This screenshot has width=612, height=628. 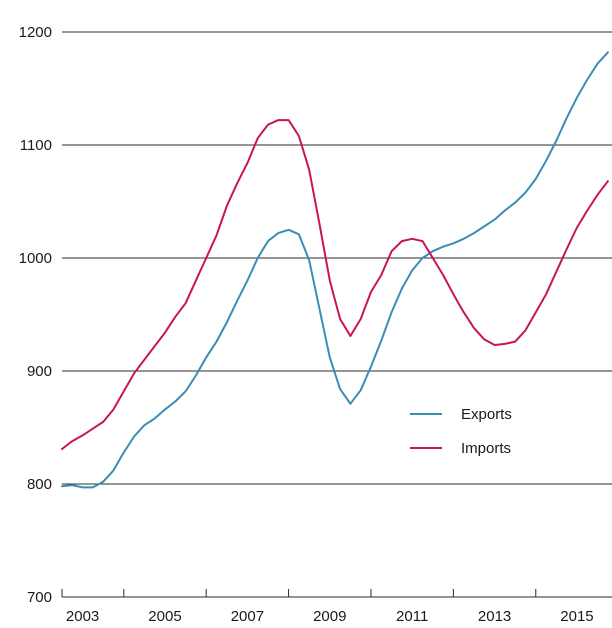 What do you see at coordinates (39, 371) in the screenshot?
I see `y-tick-label: 900` at bounding box center [39, 371].